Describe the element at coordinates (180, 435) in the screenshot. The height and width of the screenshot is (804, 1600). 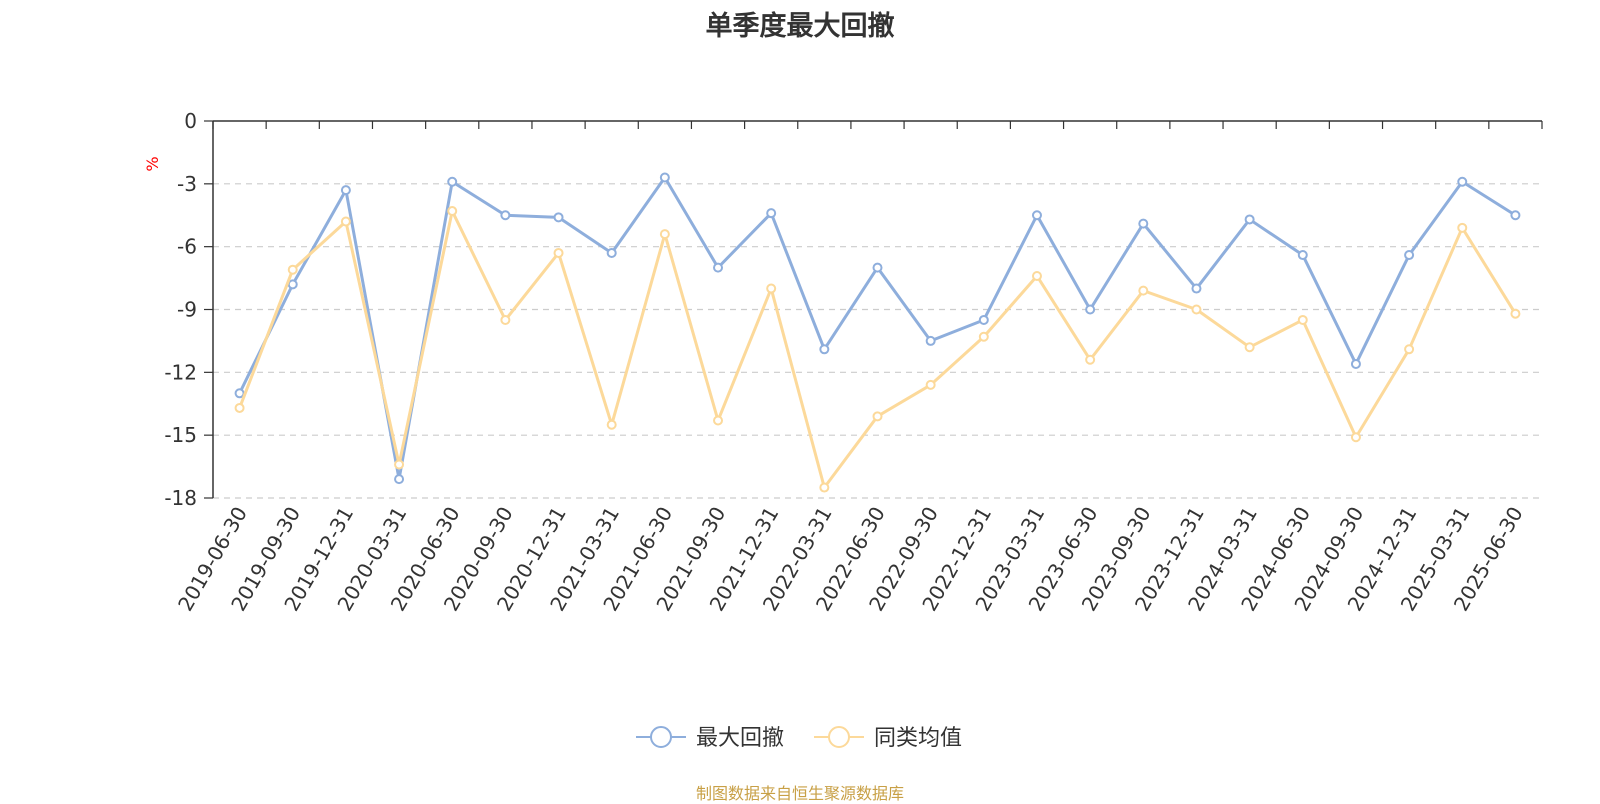
I see `y-tick-label: -15` at that location.